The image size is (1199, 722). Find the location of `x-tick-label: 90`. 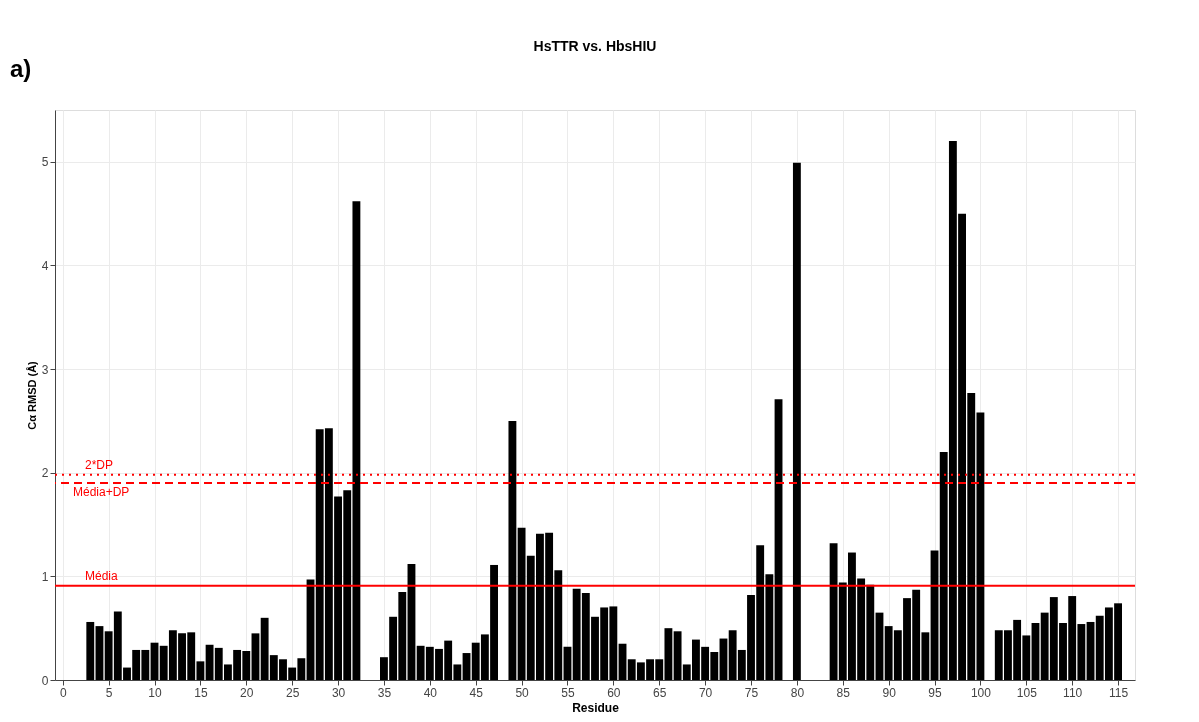

x-tick-label: 90 is located at coordinates (889, 692).